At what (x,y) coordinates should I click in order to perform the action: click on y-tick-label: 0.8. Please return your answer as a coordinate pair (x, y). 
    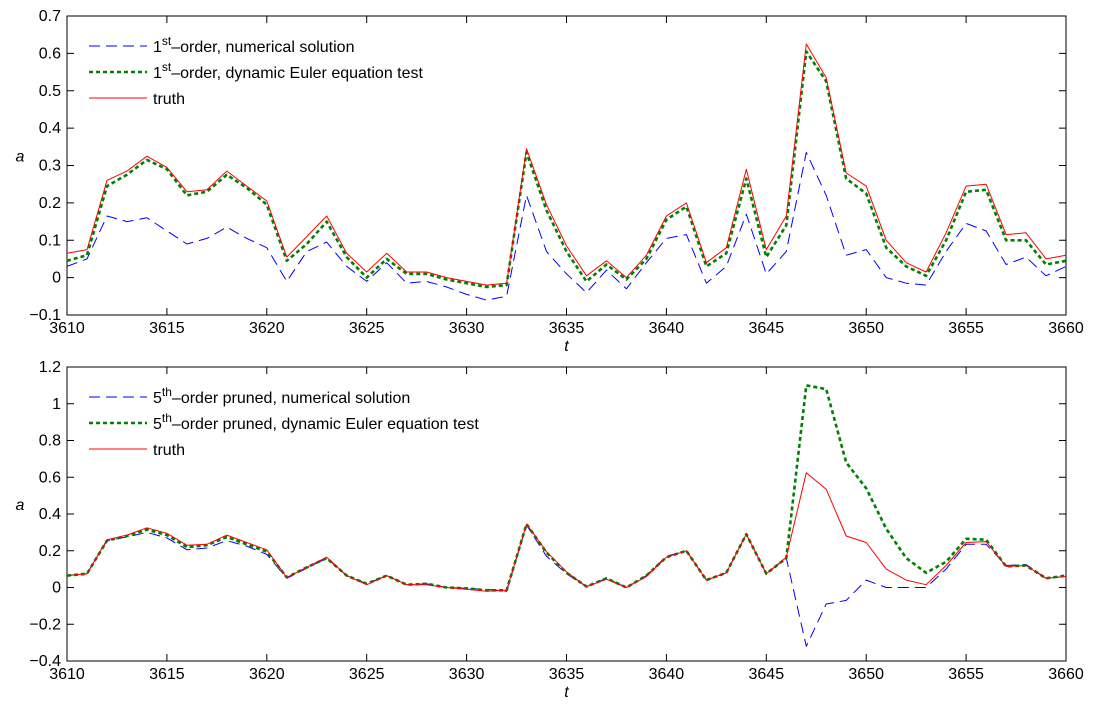
    Looking at the image, I should click on (50, 441).